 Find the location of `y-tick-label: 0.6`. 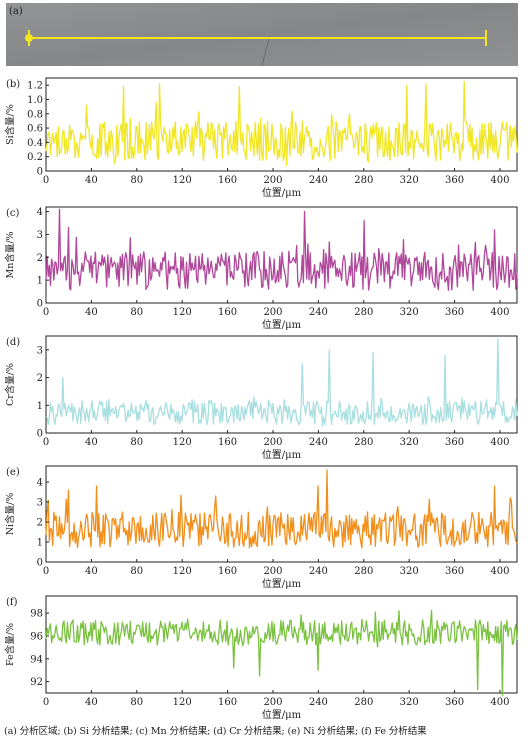

y-tick-label: 0.6 is located at coordinates (35, 129).